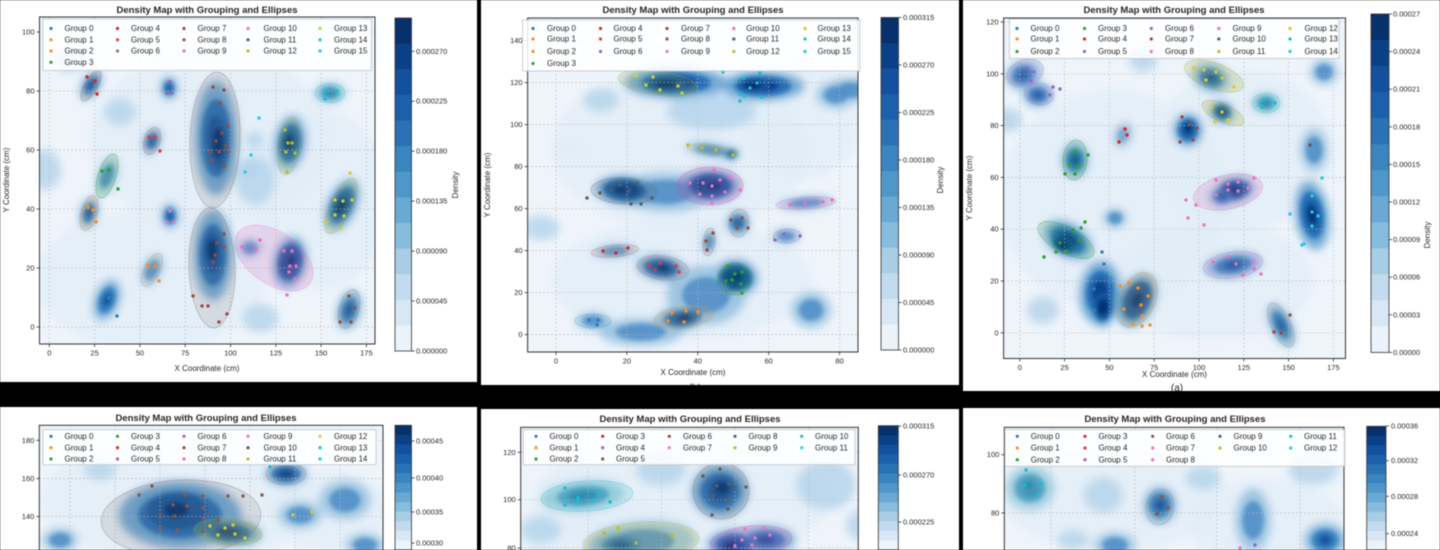  Describe the element at coordinates (1406, 202) in the screenshot. I see `svg-text: 0.00012` at that location.